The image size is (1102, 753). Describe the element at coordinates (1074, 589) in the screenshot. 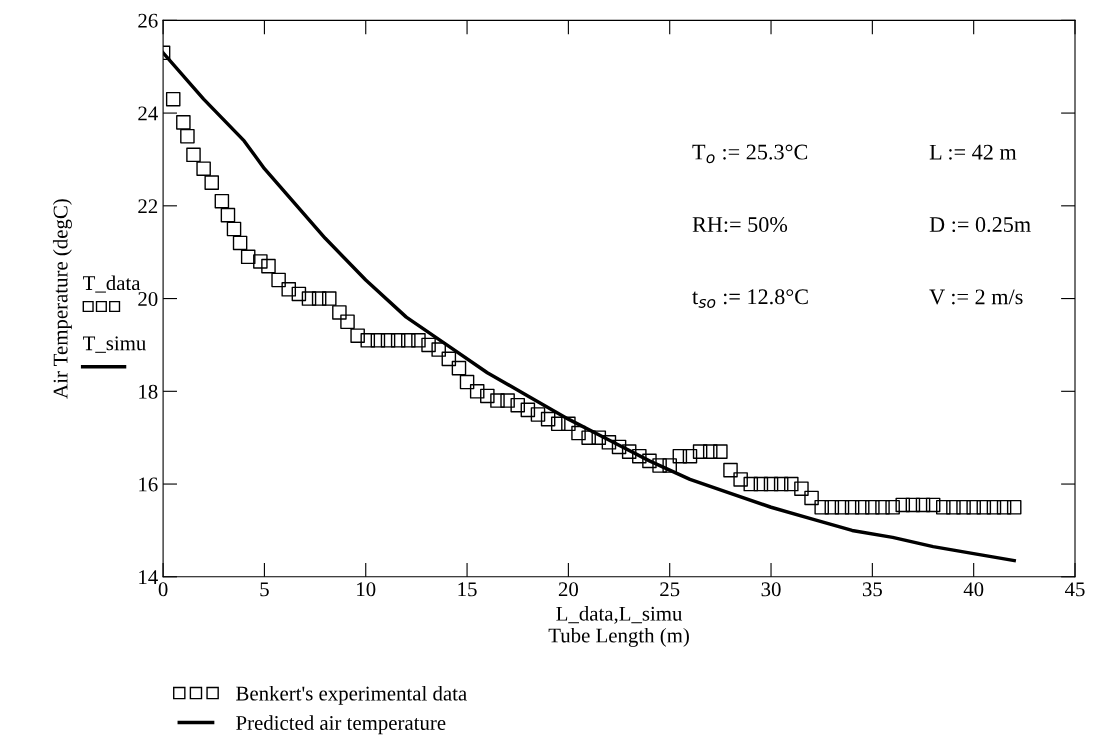

I see `x-tick-label: 45` at that location.